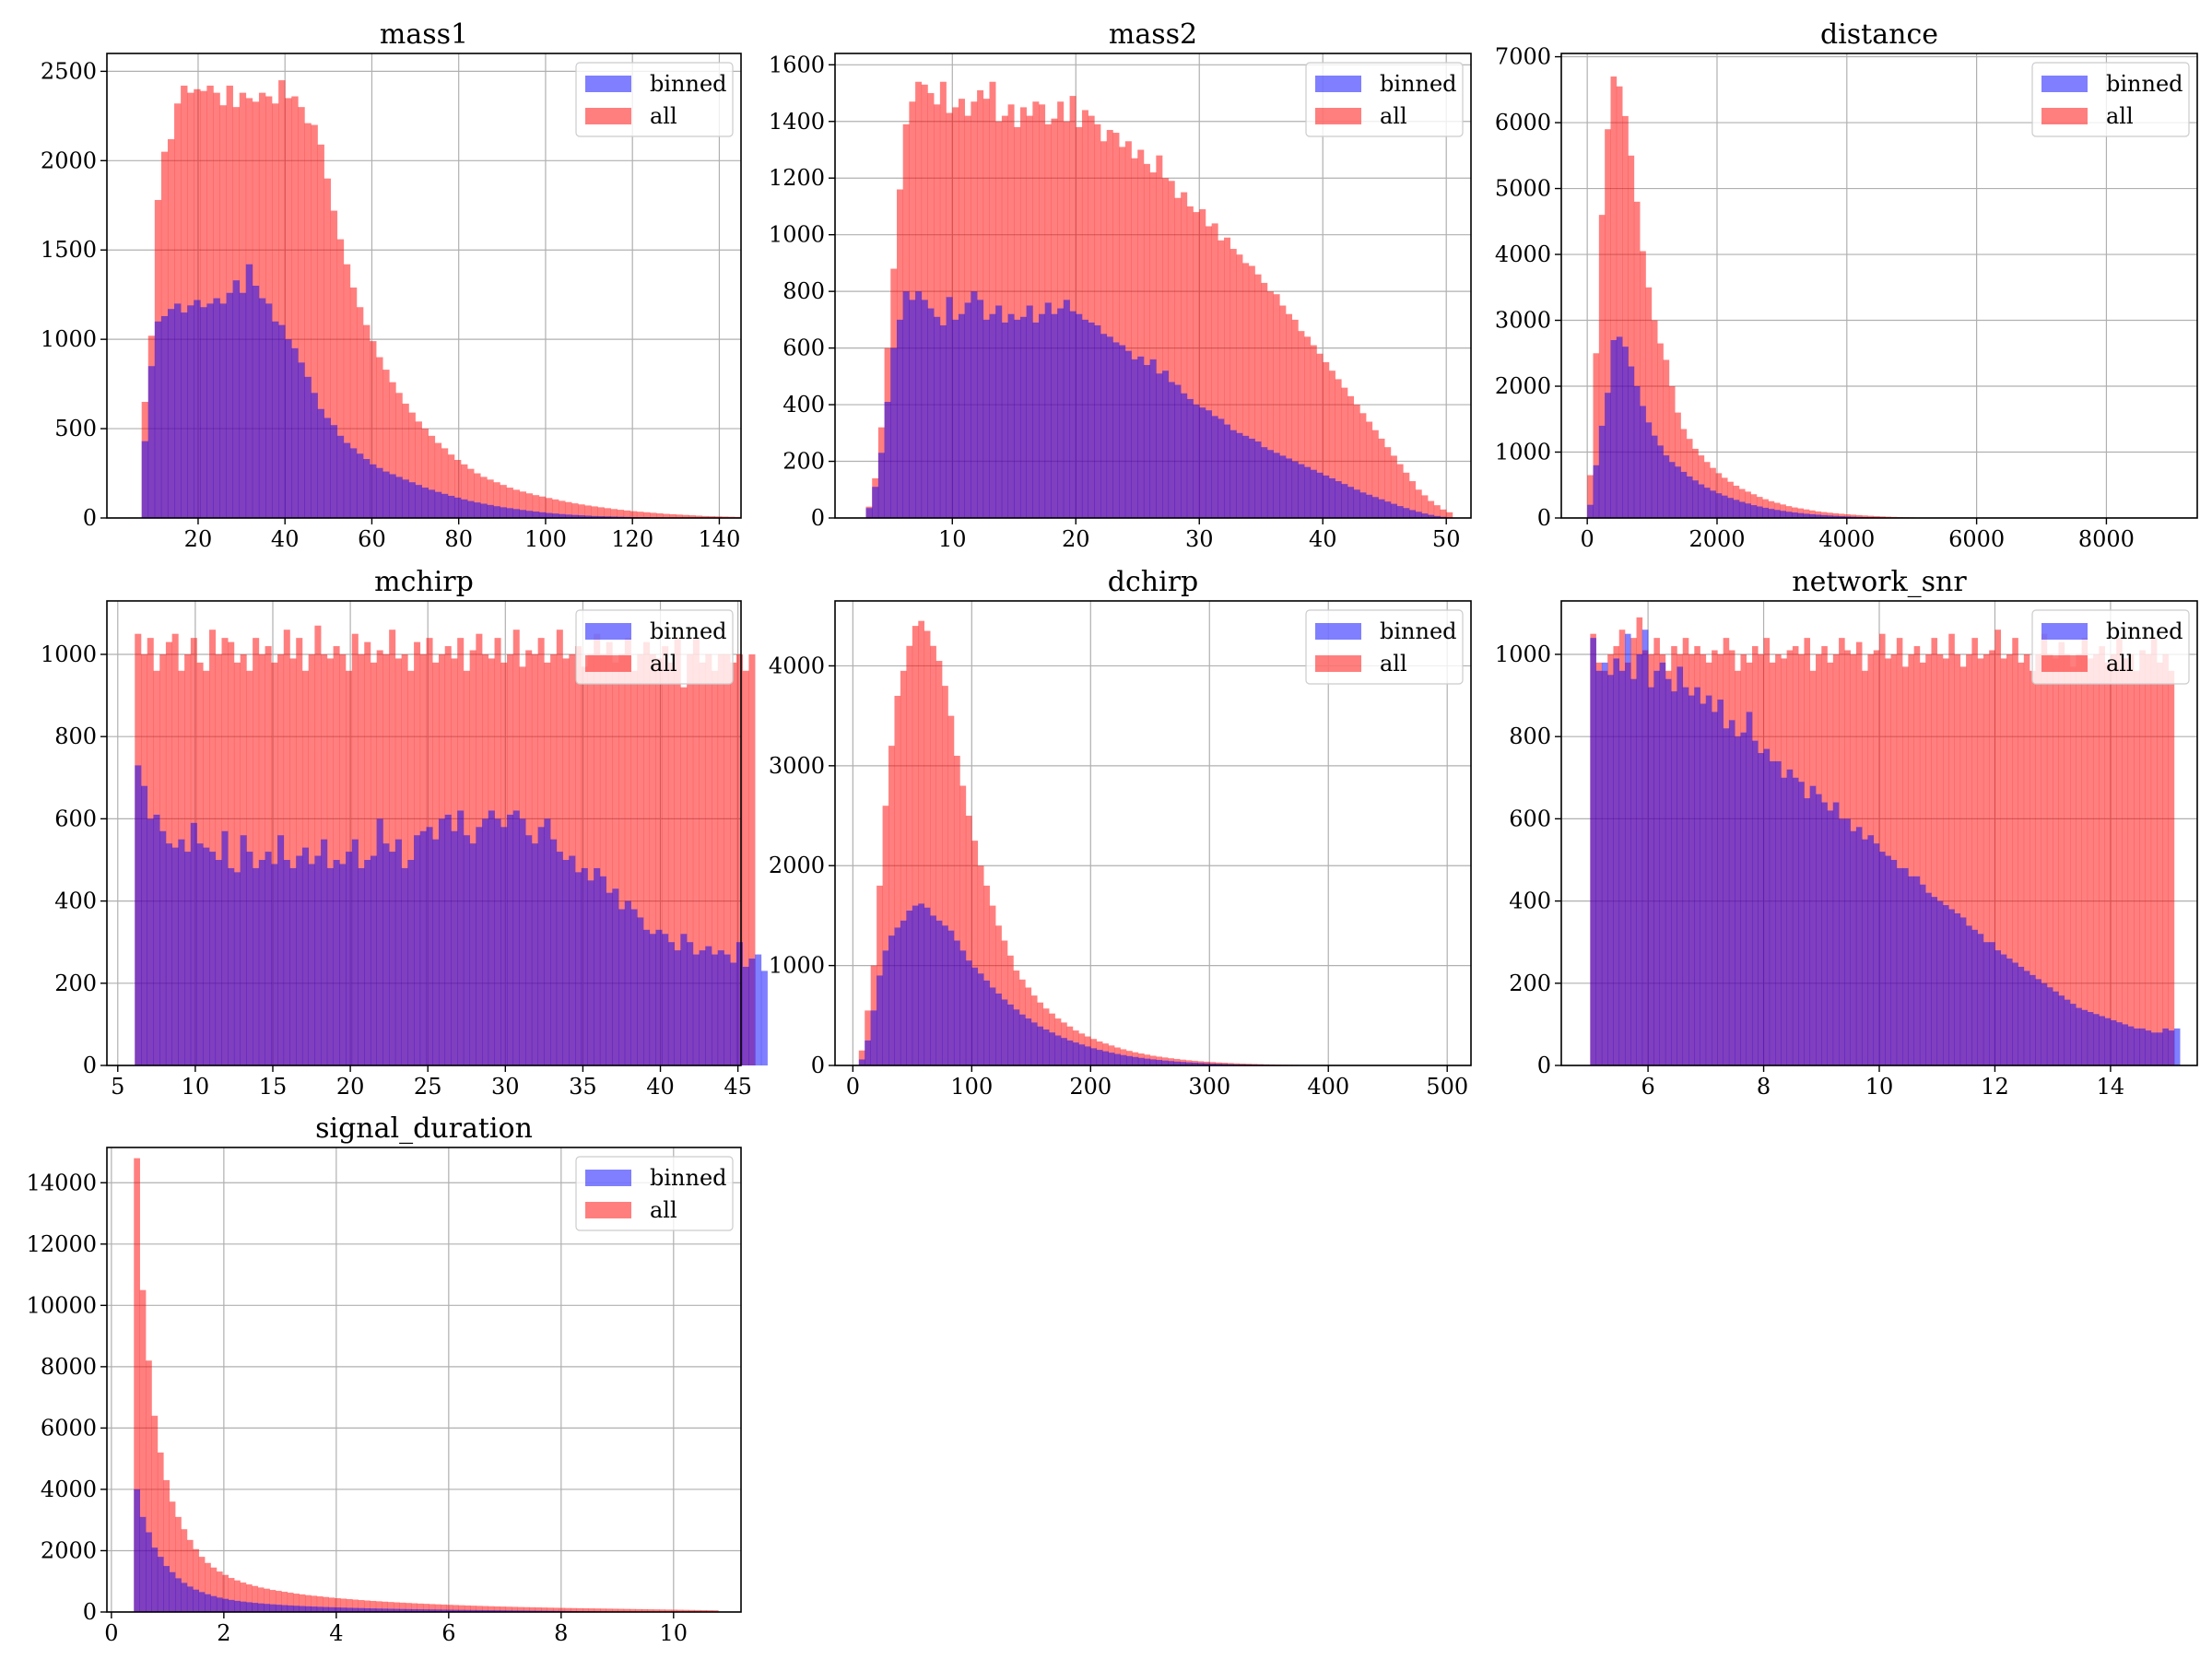 The image size is (2212, 1659). I want to click on y-tick-label: 3000, so click(1523, 321).